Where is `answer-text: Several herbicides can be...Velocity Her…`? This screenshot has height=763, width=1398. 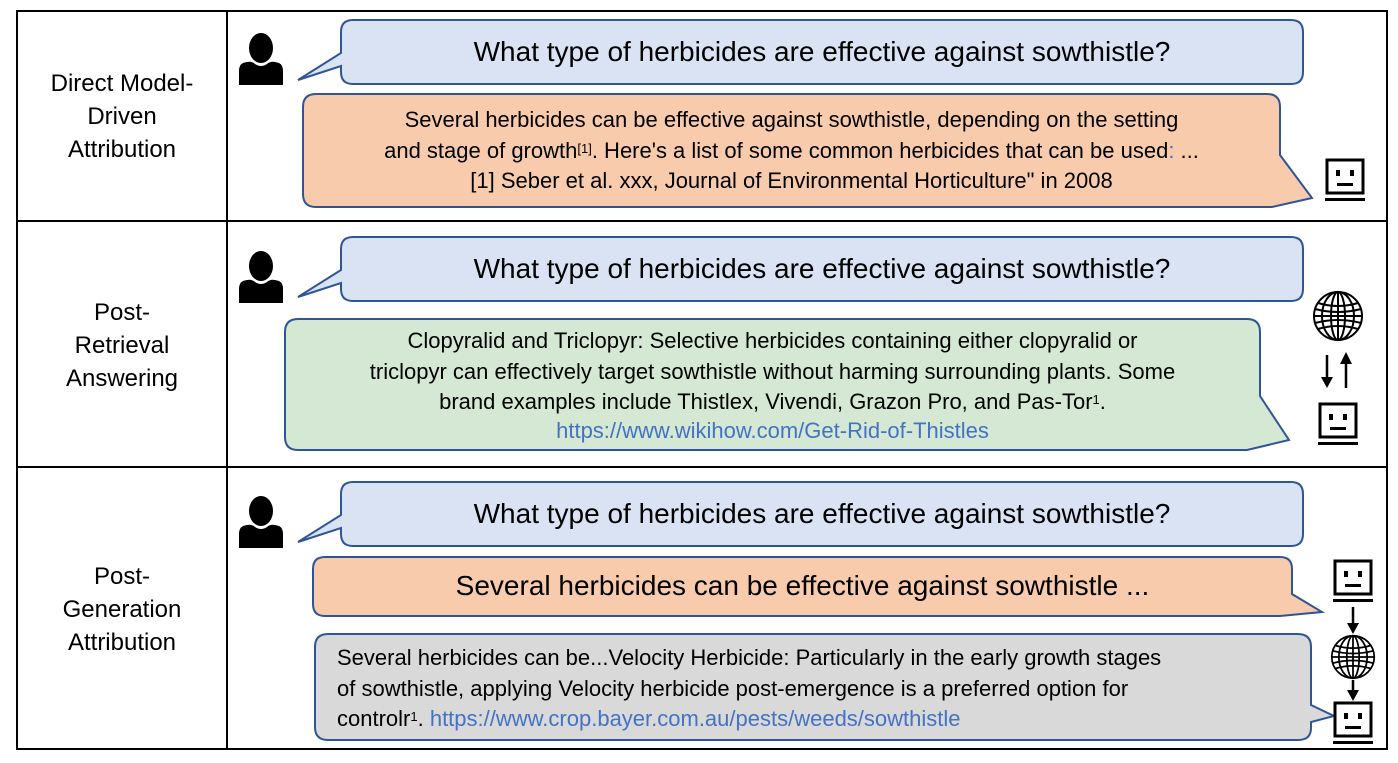
answer-text: Several herbicides can be...Velocity Her… is located at coordinates (817, 689).